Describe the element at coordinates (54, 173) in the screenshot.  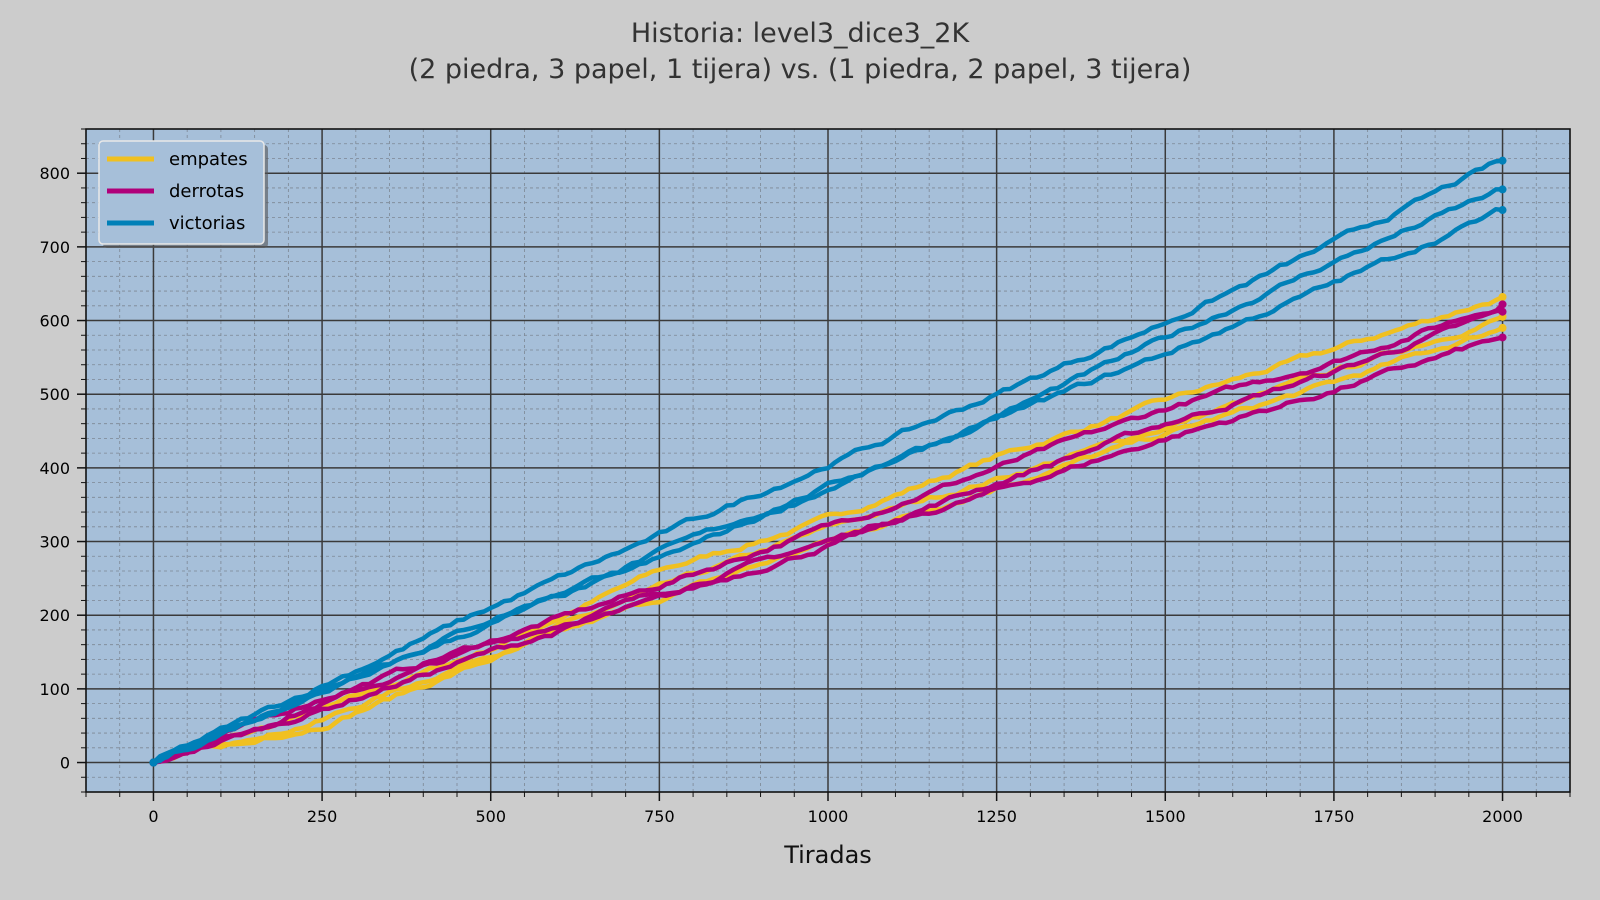
I see `y-tick-label: 800` at that location.